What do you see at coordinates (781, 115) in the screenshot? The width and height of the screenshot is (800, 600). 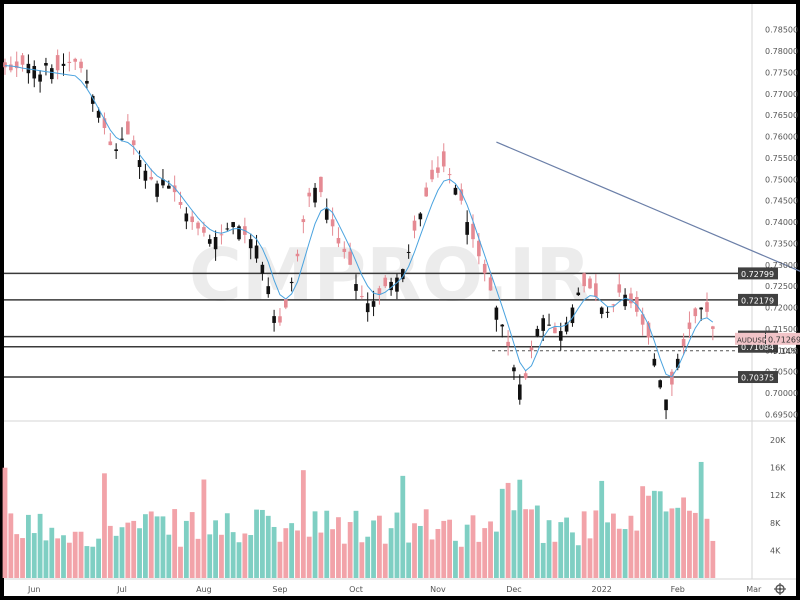 I see `y-tick-label: 0.76500` at bounding box center [781, 115].